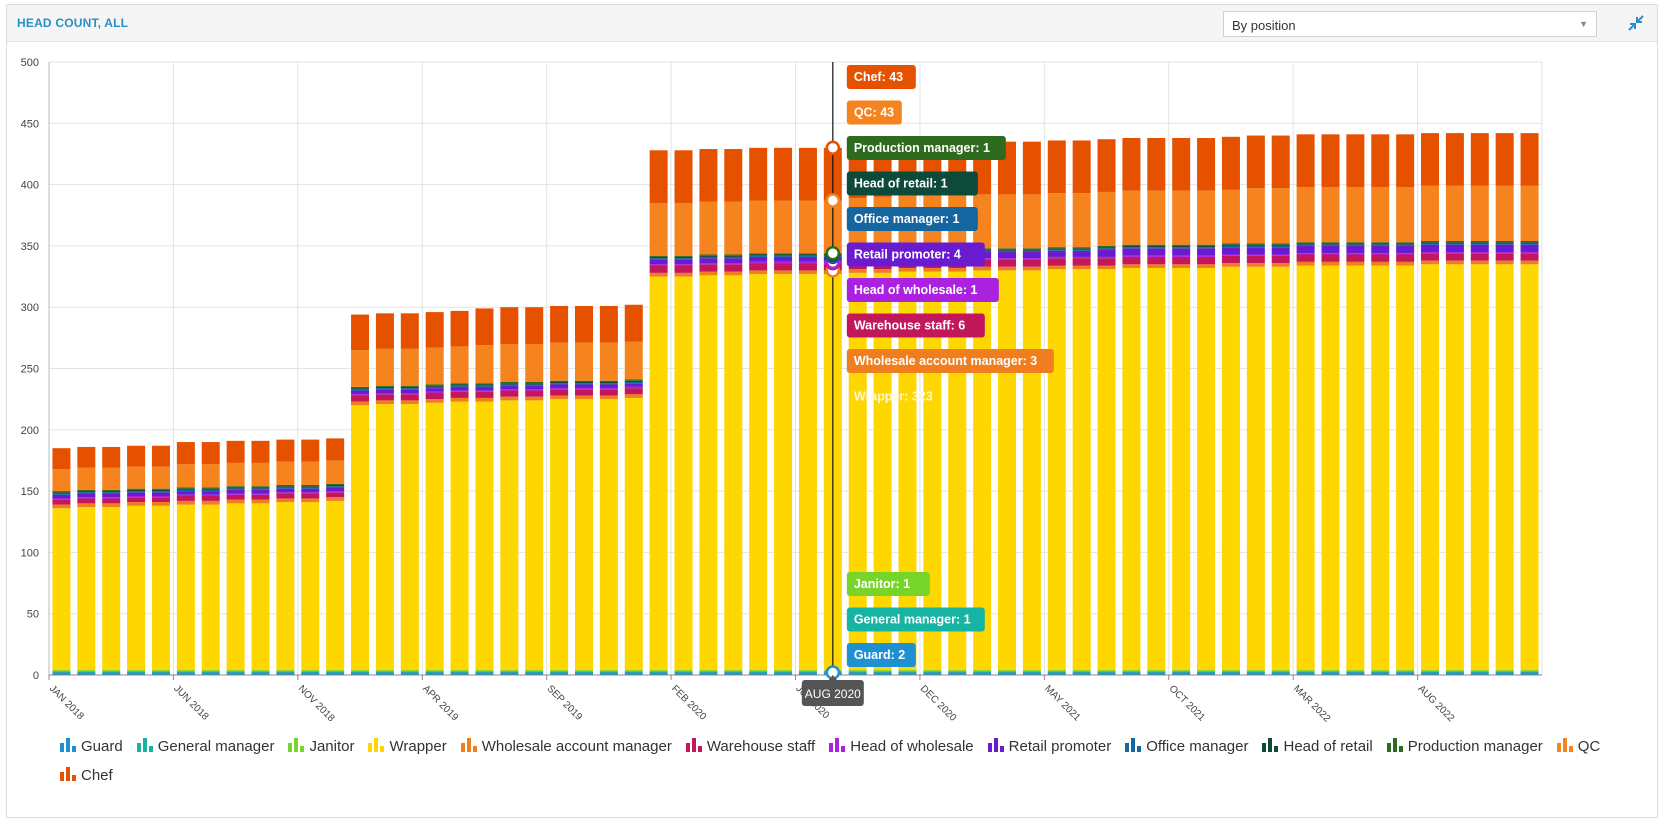 The height and width of the screenshot is (822, 1662). What do you see at coordinates (881, 655) in the screenshot?
I see `tooltip-label-box` at bounding box center [881, 655].